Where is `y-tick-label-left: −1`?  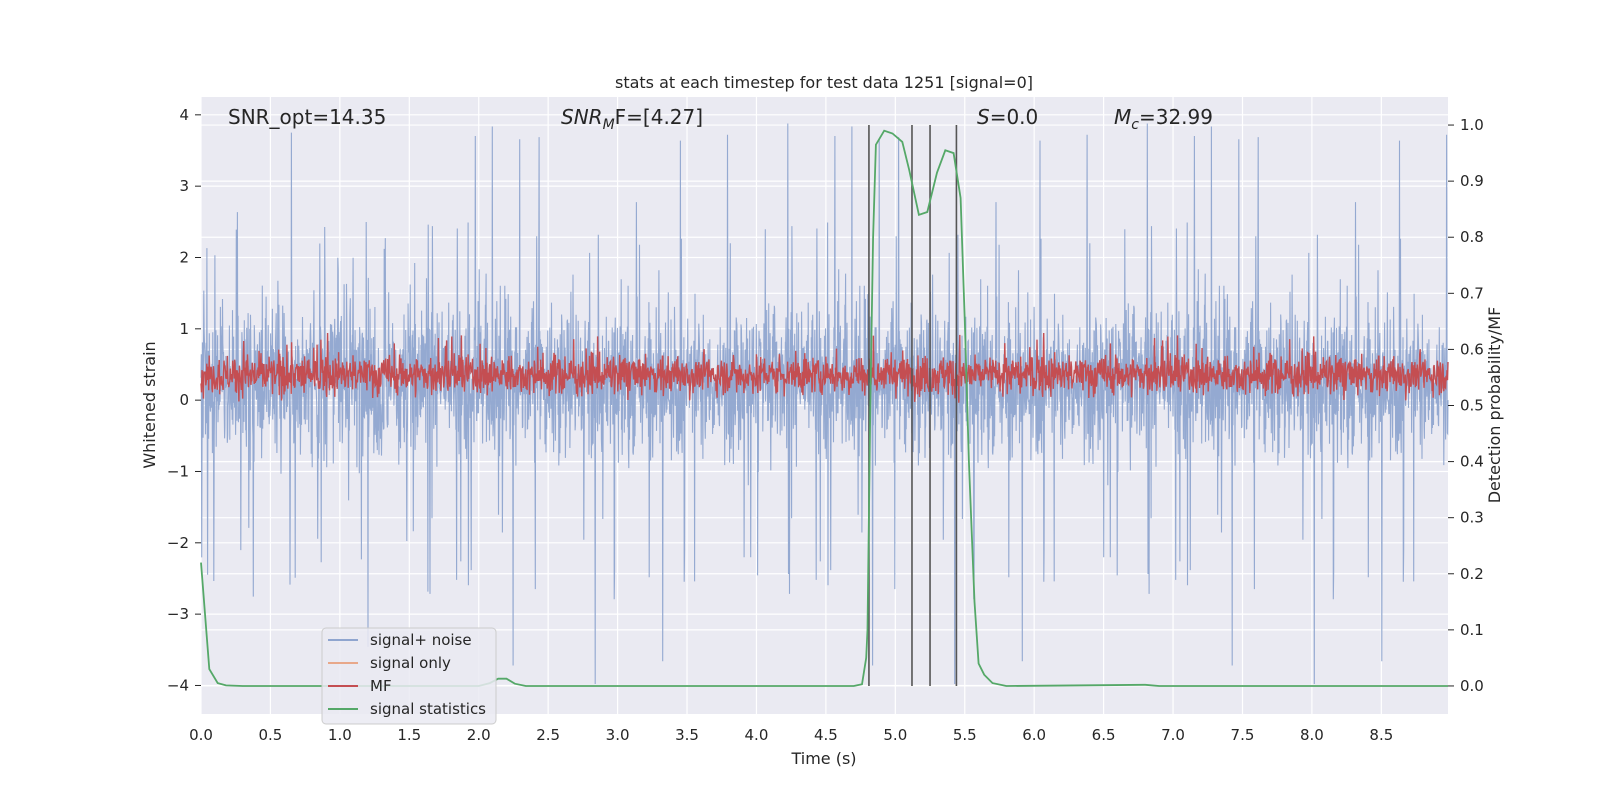 y-tick-label-left: −1 is located at coordinates (178, 471).